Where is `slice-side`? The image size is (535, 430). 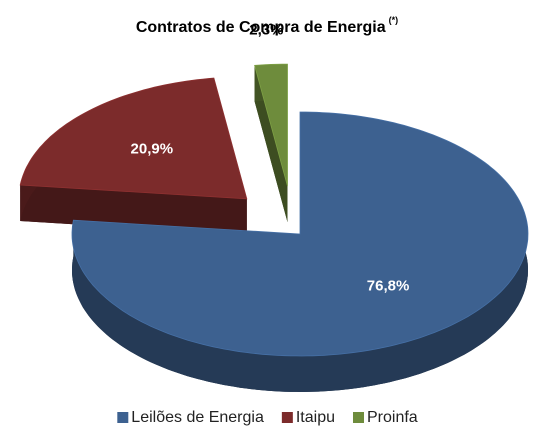
slice-side is located at coordinates (271, 144).